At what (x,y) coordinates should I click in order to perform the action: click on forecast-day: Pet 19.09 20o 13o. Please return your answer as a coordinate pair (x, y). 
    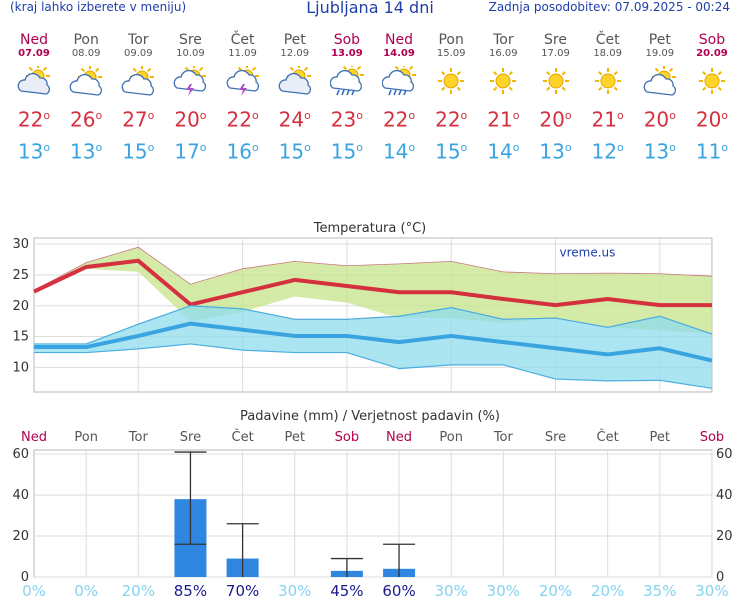
    Looking at the image, I should click on (660, 97).